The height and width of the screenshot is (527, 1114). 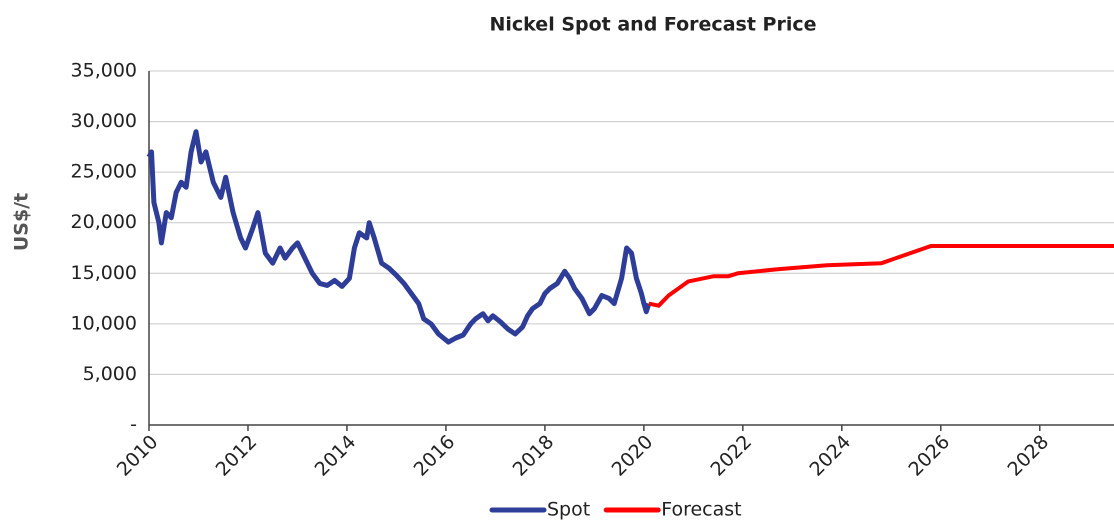 What do you see at coordinates (732, 456) in the screenshot?
I see `x-tick-label: 2022` at bounding box center [732, 456].